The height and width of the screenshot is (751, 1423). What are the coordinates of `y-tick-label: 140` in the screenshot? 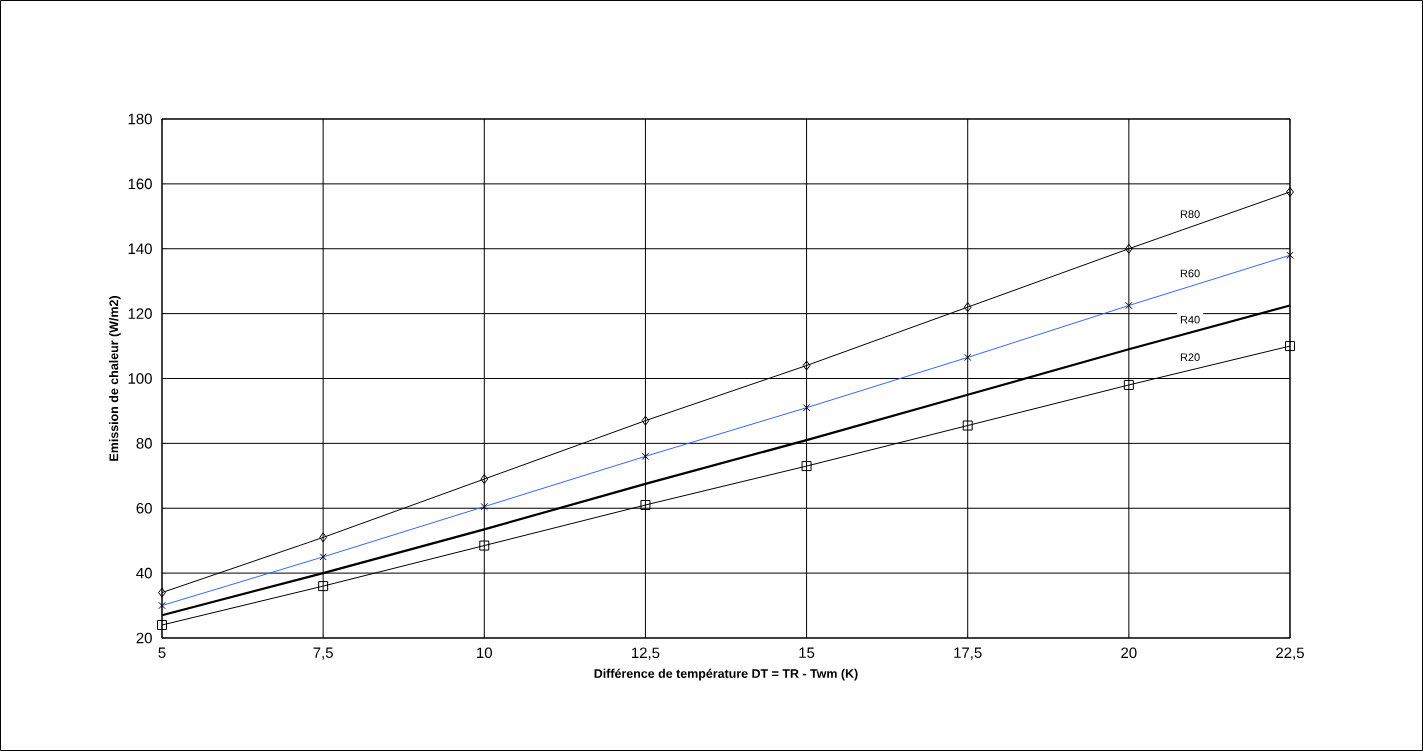 It's located at (140, 249).